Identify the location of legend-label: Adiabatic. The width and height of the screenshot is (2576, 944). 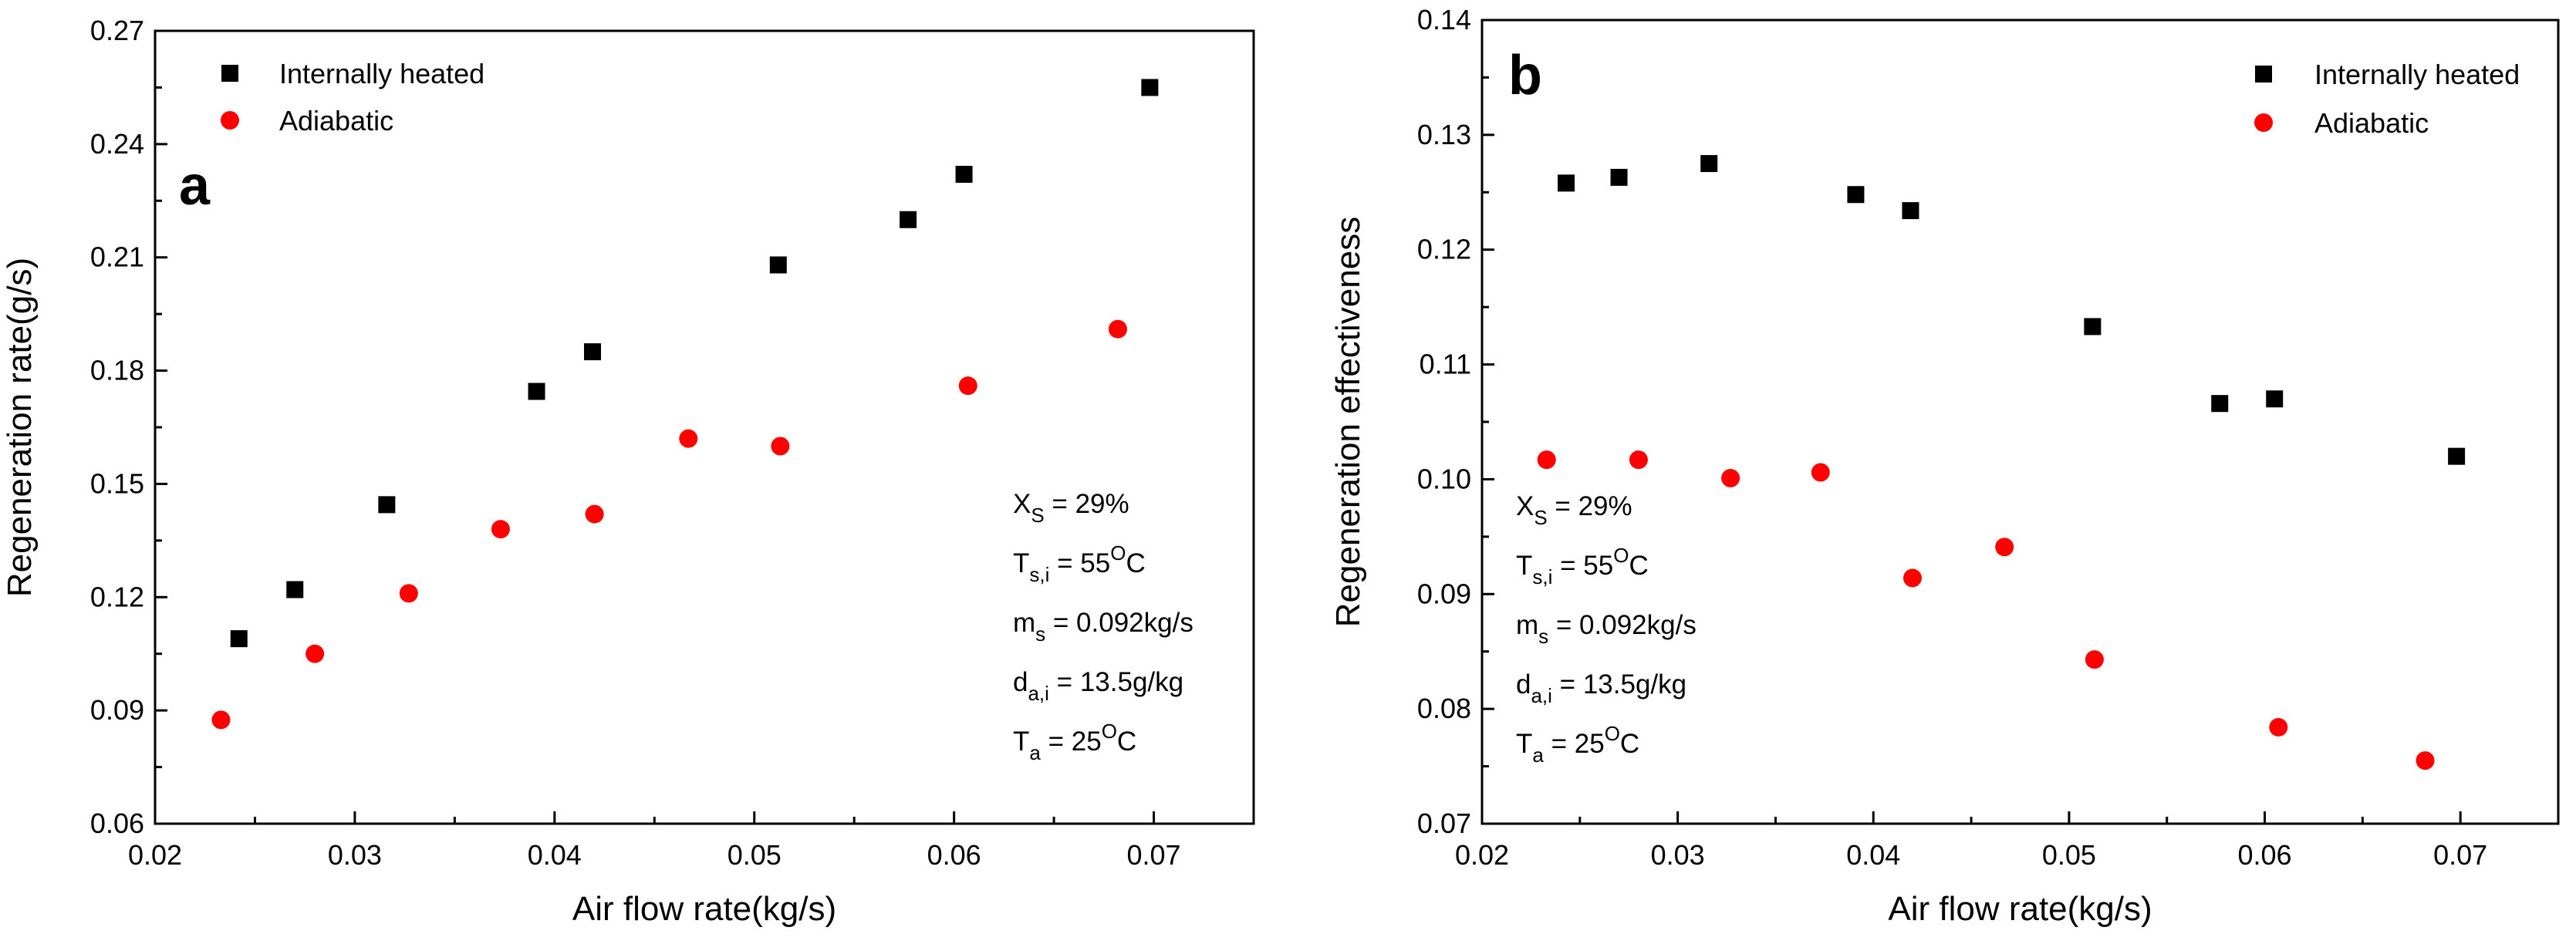
(2371, 123).